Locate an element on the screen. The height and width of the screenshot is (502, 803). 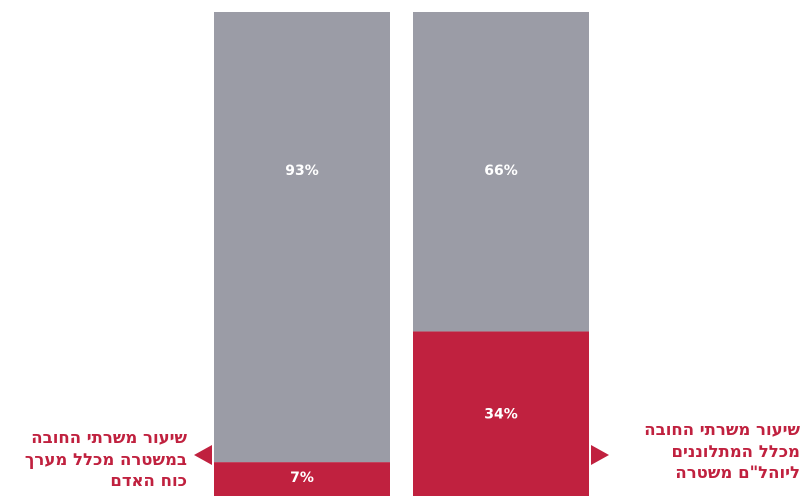
triangle-left-icon is located at coordinates (203, 455).